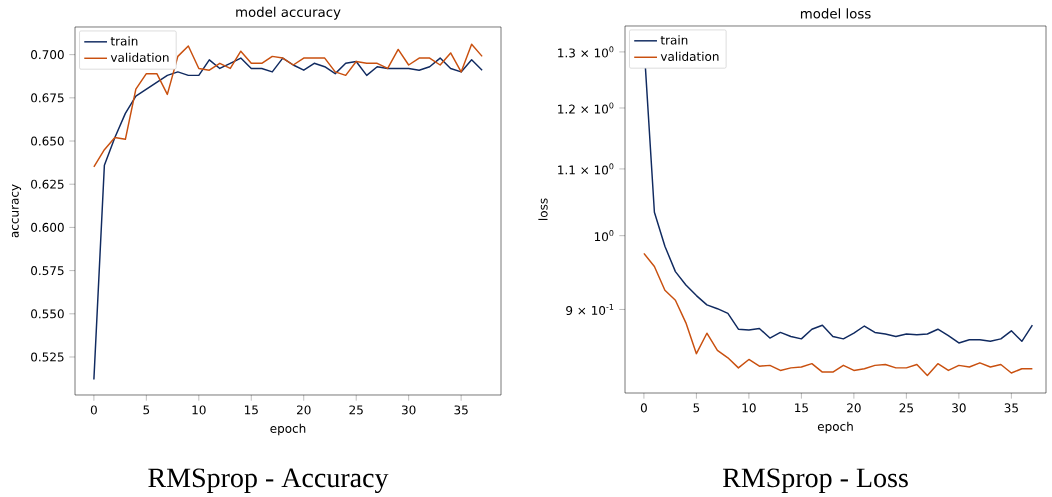 This screenshot has width=1052, height=497. I want to click on y-tick-label: 0.525, so click(47, 357).